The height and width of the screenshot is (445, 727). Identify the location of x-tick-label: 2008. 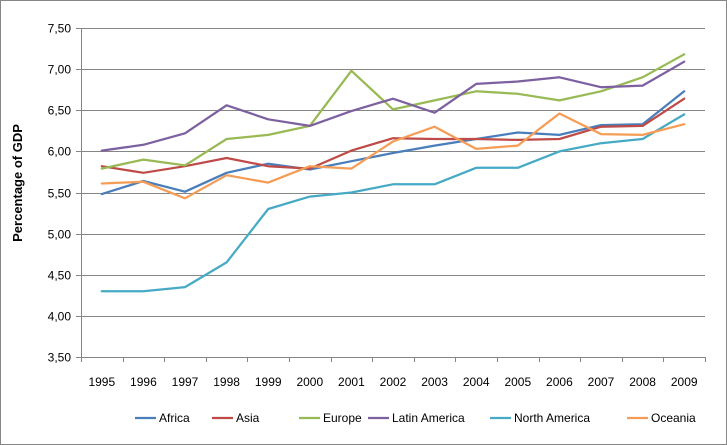
(642, 382).